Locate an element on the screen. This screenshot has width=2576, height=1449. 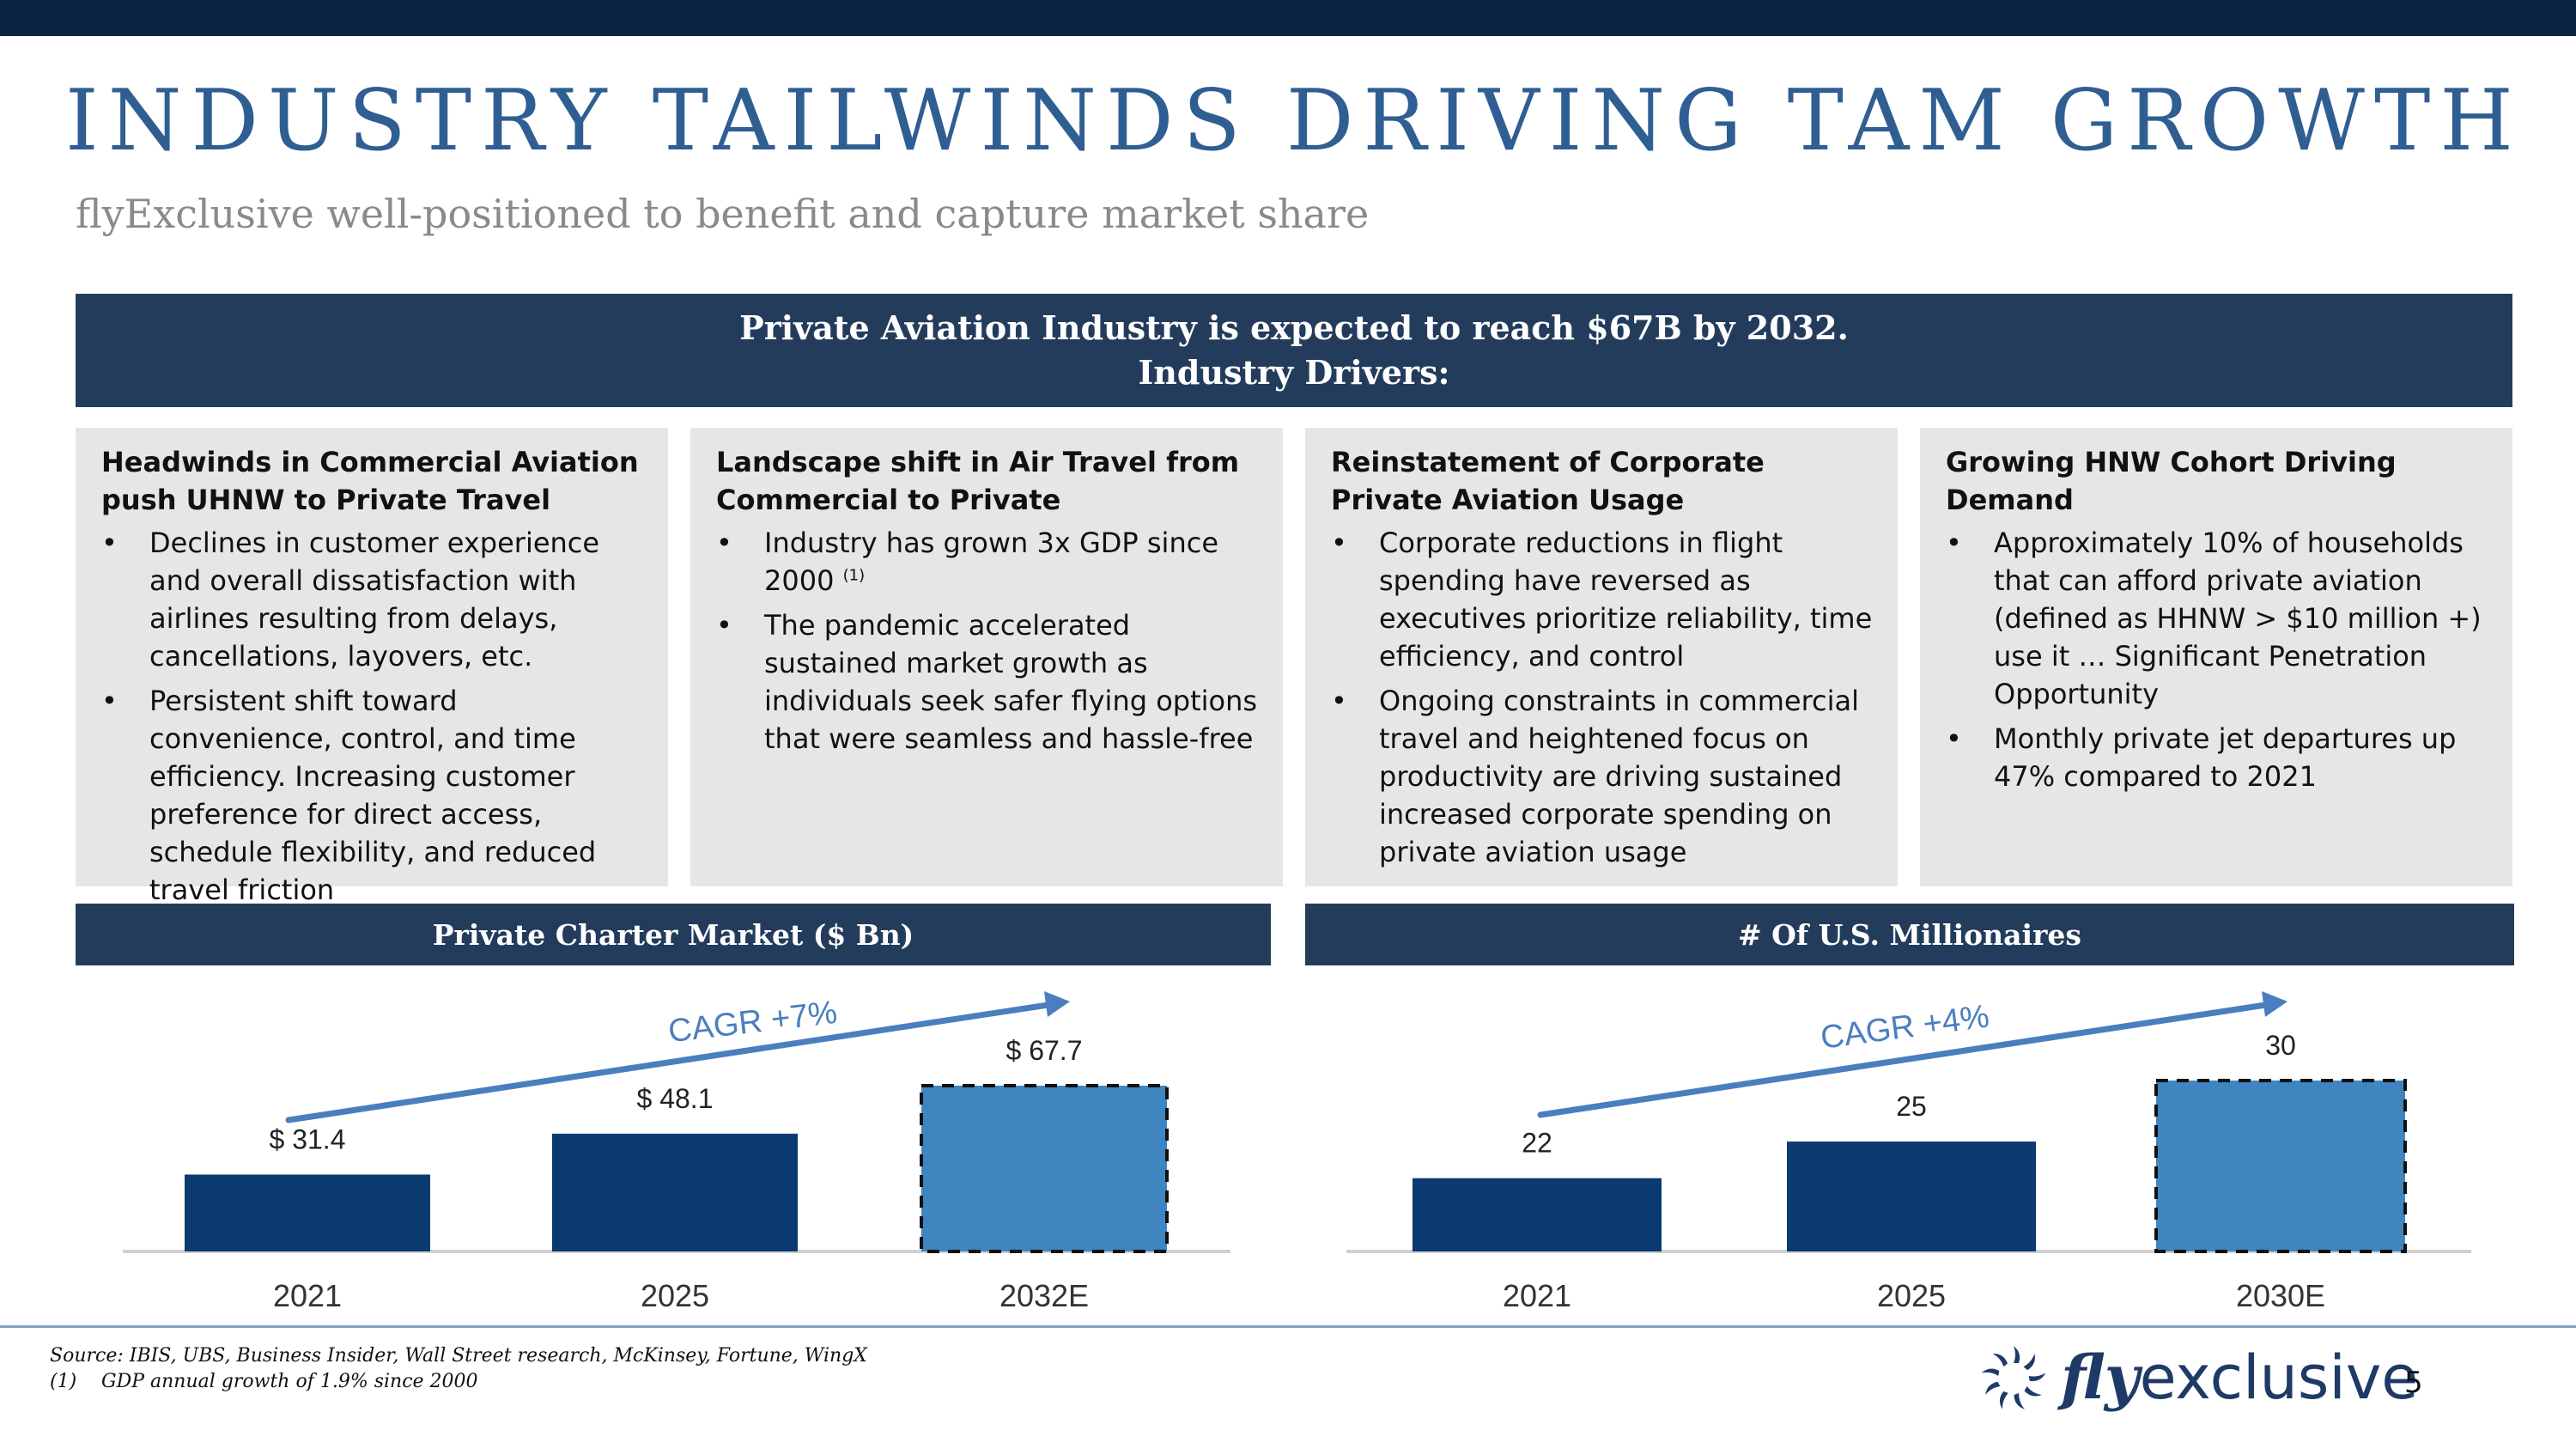
chart-header-millionaires: # Of U.S. Millionaires is located at coordinates (1909, 934).